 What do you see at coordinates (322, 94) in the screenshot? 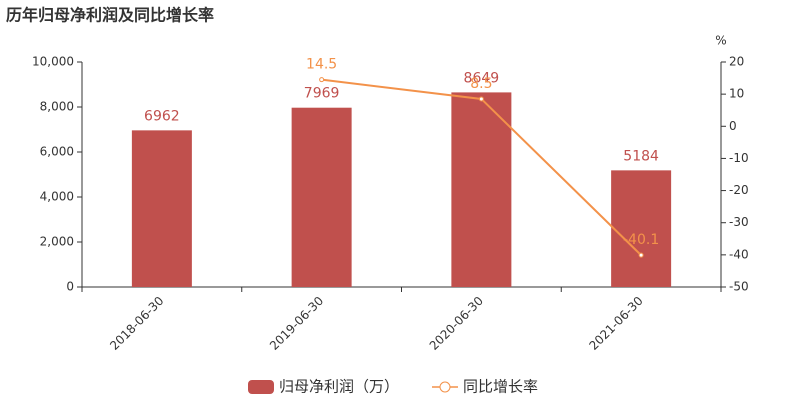
I see `bar-value-label: 7969` at bounding box center [322, 94].